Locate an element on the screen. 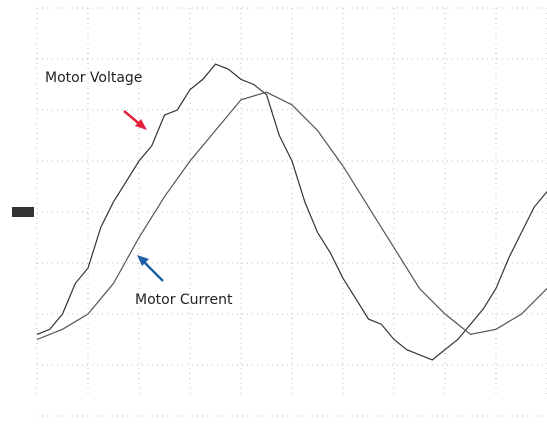  voltage-label: Motor Voltage is located at coordinates (93, 78).